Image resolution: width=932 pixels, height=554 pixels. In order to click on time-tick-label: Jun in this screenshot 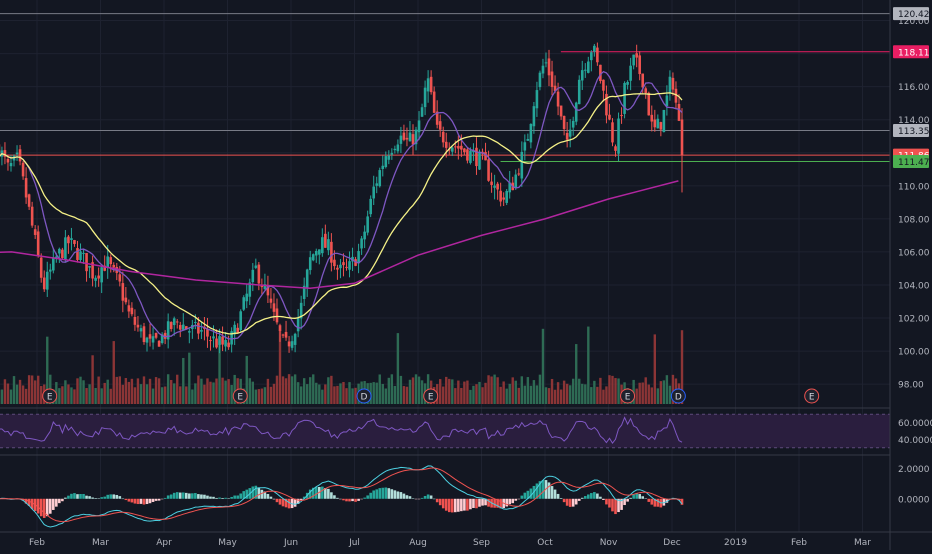, I will do `click(290, 543)`.